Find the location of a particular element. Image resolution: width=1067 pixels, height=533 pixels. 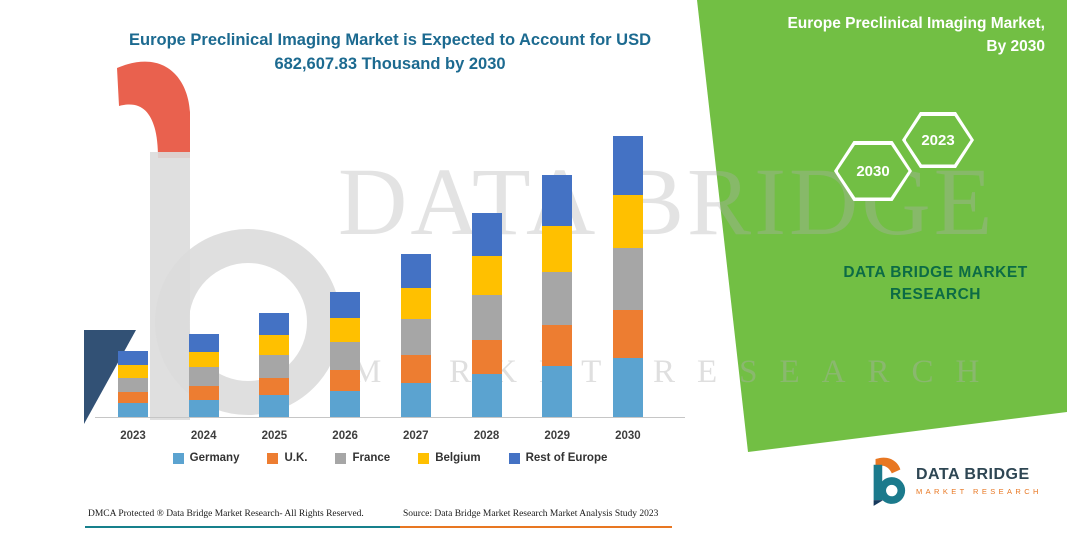

dbmr-logo-text: DATA BRIDGE MARKET RESEARCH is located at coordinates (979, 481).